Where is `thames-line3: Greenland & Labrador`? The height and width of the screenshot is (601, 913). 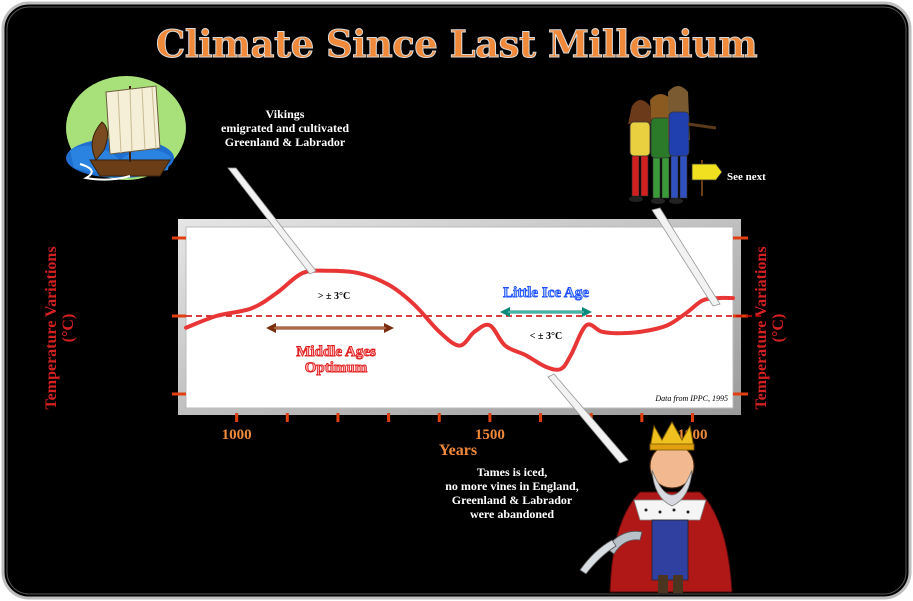
thames-line3: Greenland & Labrador is located at coordinates (512, 500).